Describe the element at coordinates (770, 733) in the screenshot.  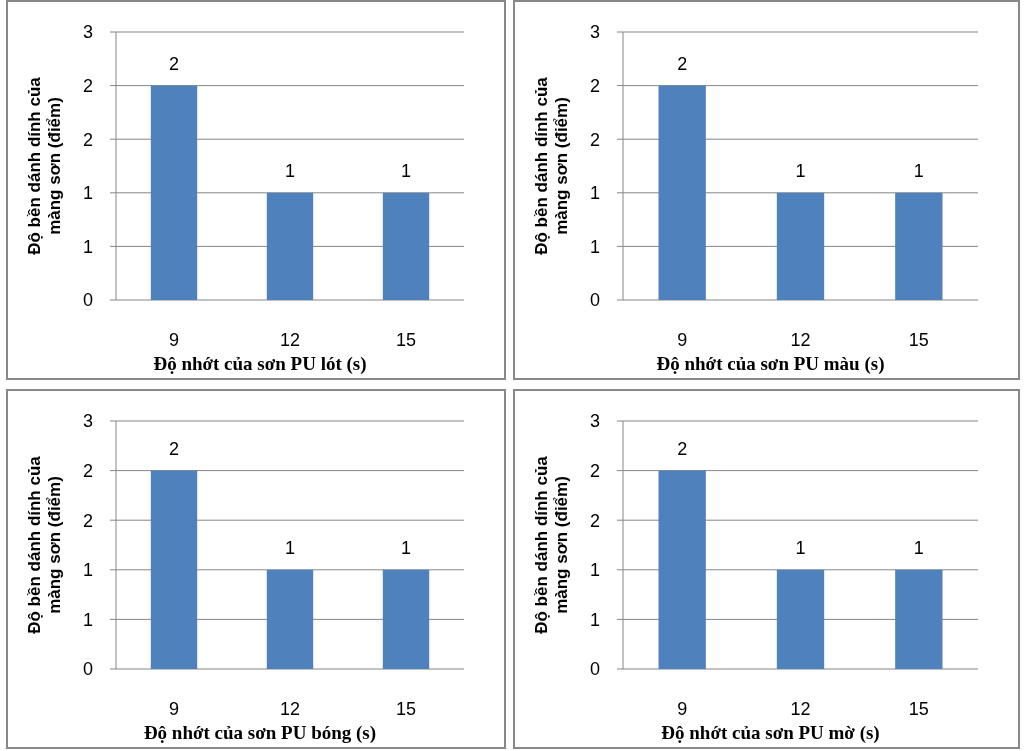
I see `x-axis-title: Độ nhớt của sơn PU mờ (s)` at that location.